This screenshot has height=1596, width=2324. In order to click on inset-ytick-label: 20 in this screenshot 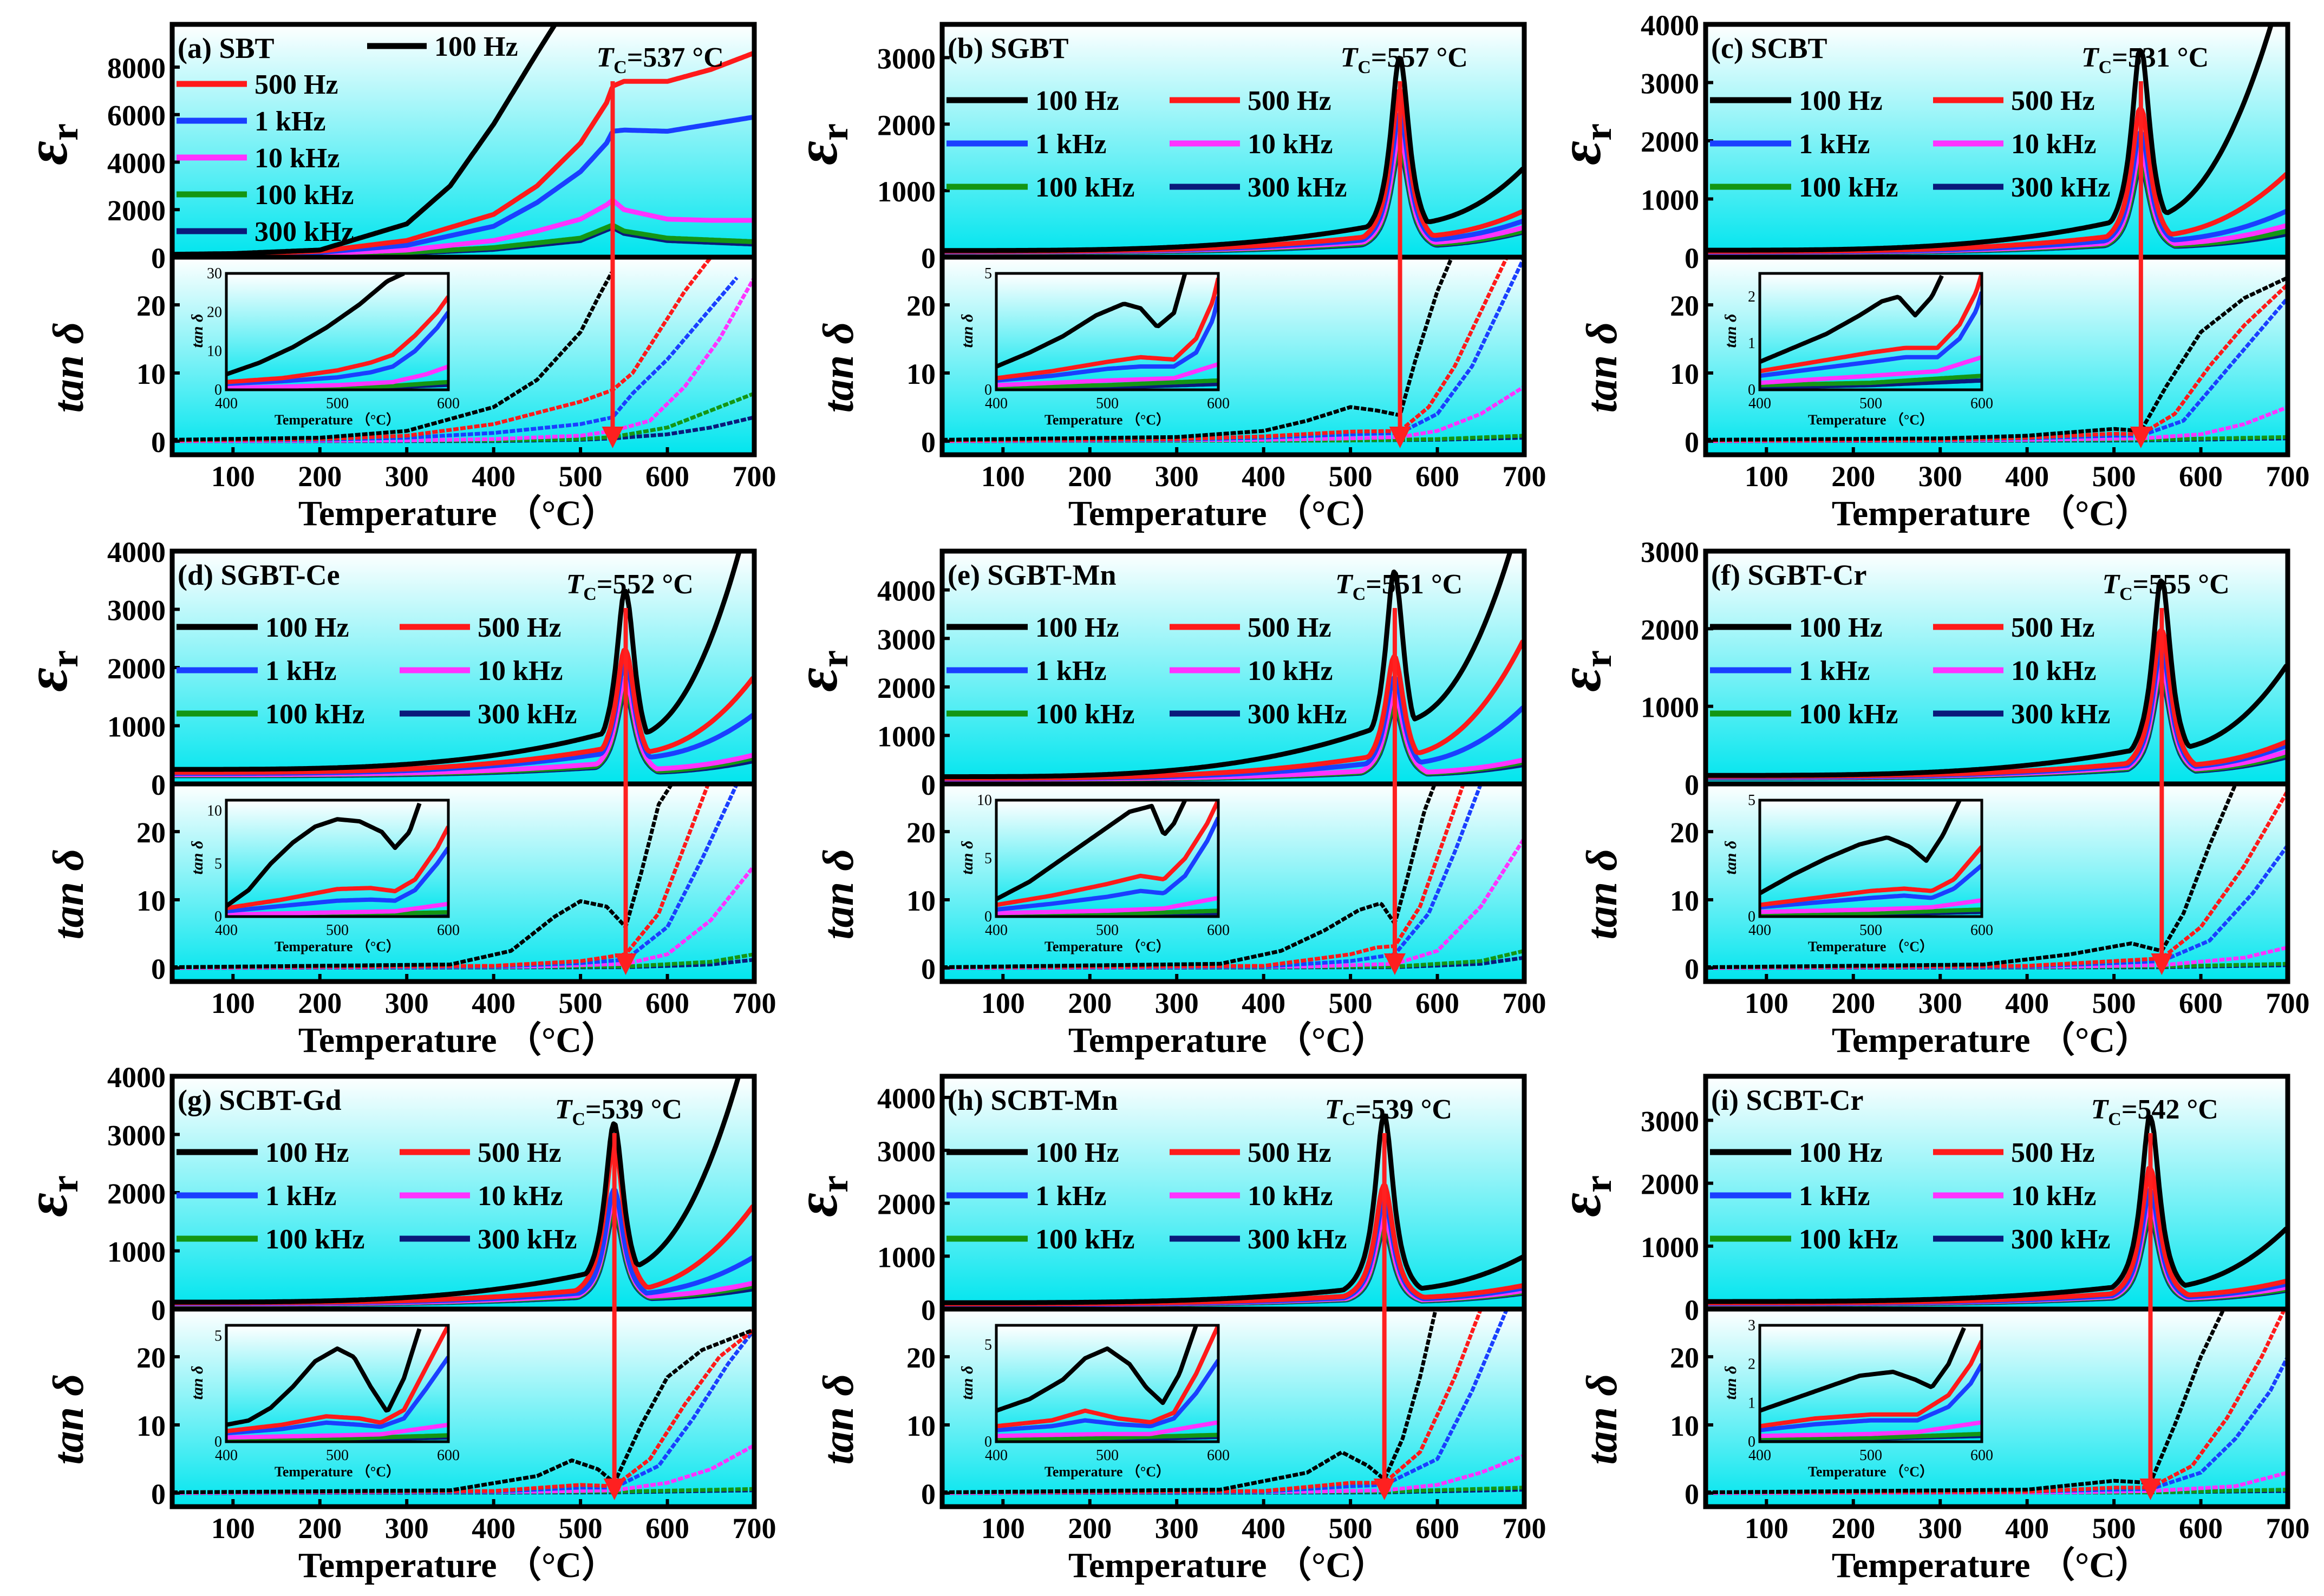, I will do `click(214, 312)`.